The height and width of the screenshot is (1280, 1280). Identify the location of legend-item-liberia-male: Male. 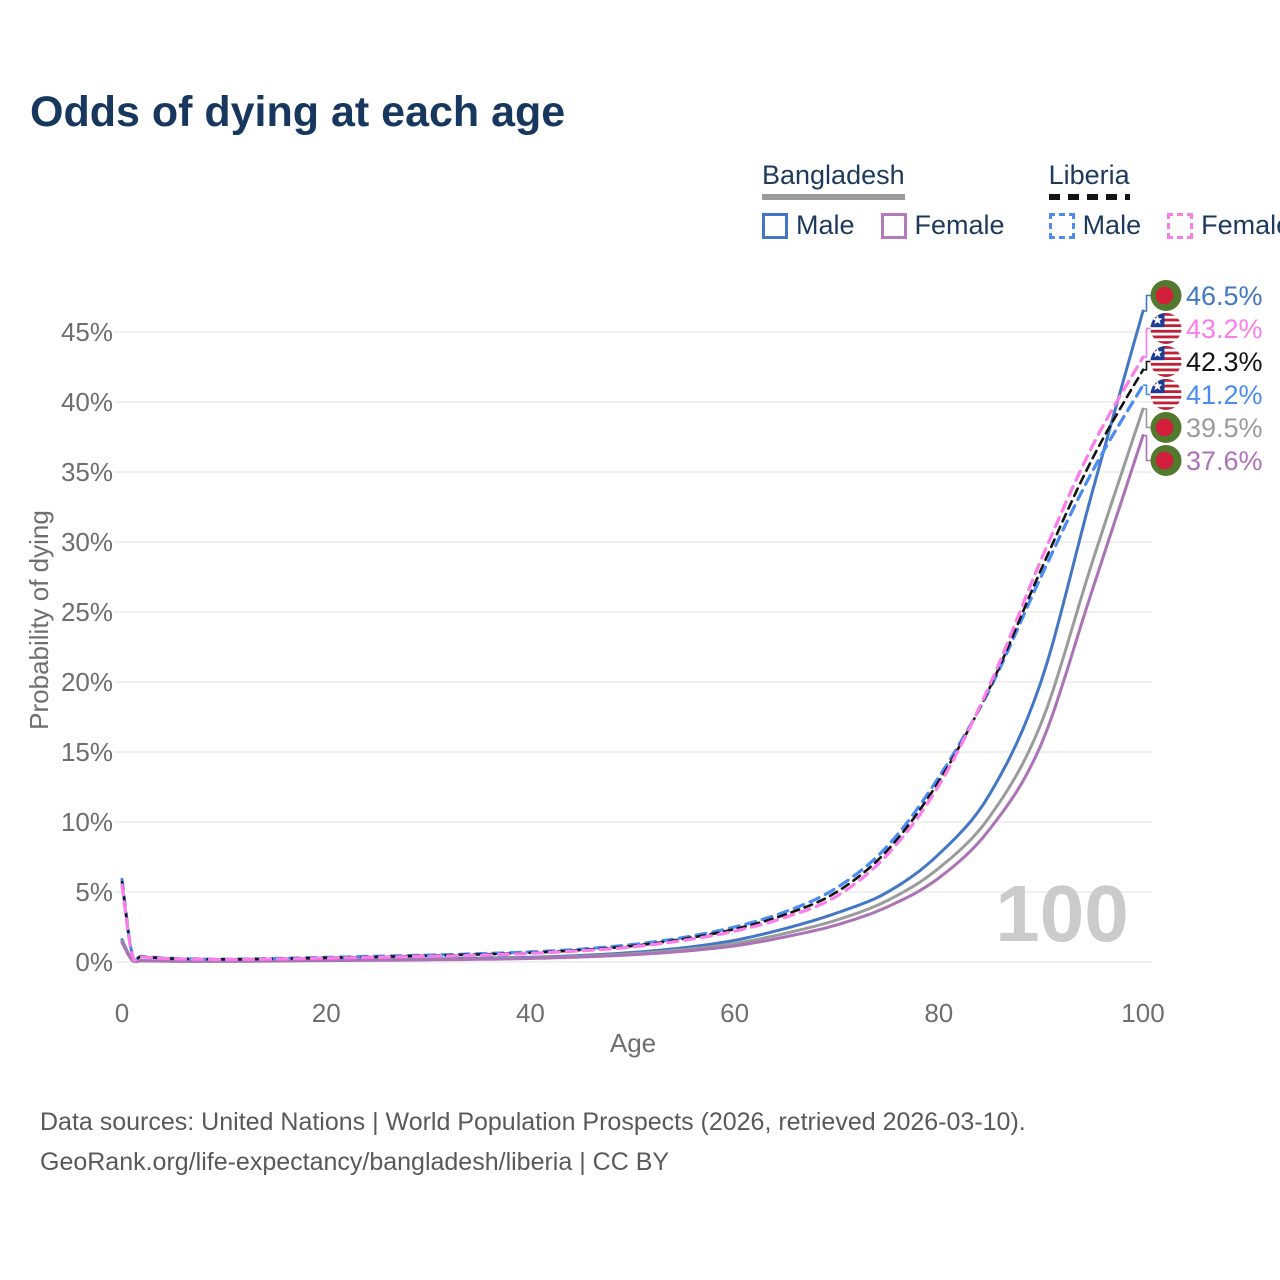
(1095, 225).